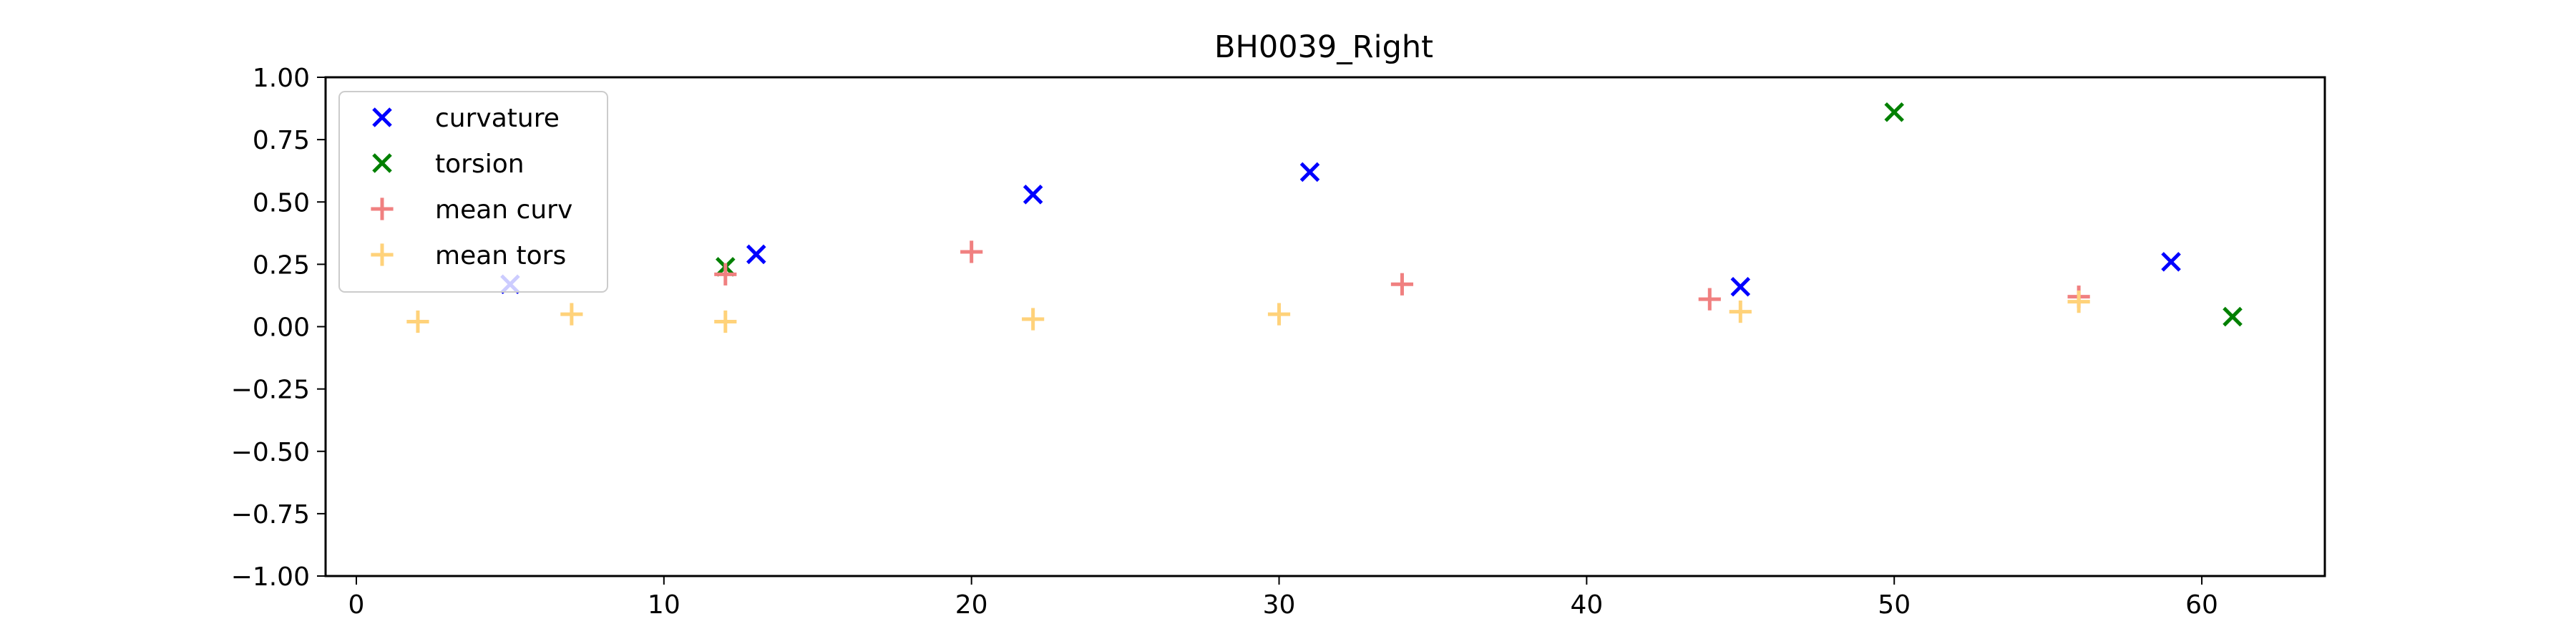  What do you see at coordinates (1586, 605) in the screenshot?
I see `x-tick-label: 40` at bounding box center [1586, 605].